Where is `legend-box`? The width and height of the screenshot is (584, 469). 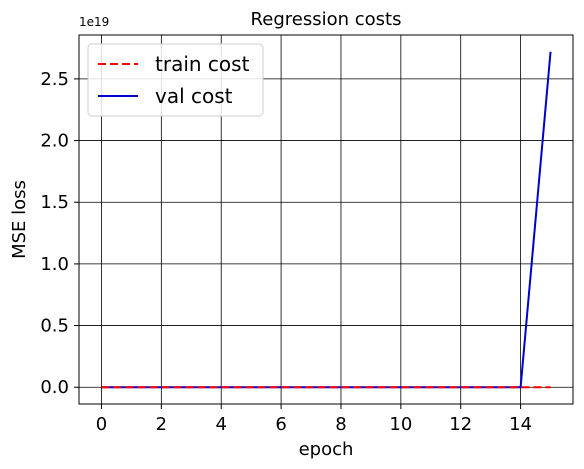
legend-box is located at coordinates (175, 80).